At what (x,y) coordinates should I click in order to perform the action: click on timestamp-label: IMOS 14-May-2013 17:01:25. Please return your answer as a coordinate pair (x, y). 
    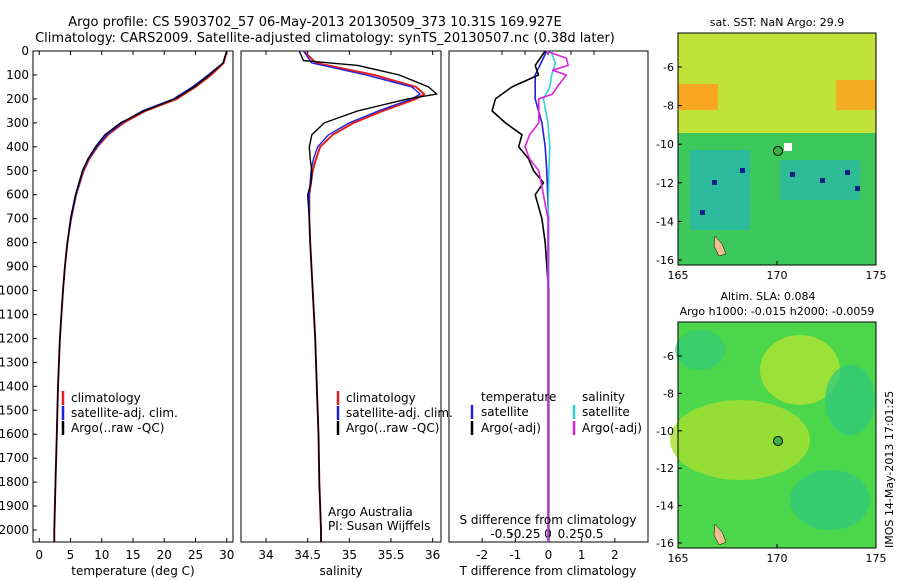
    Looking at the image, I should click on (889, 469).